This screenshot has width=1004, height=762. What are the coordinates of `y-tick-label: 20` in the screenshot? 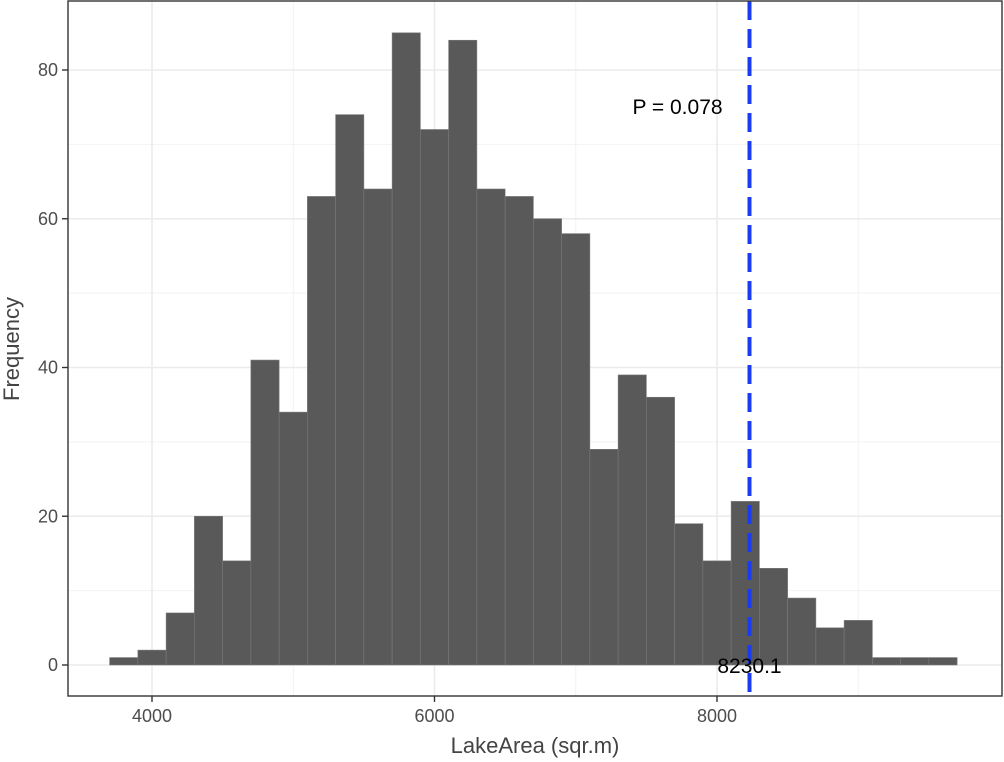 It's located at (48, 516).